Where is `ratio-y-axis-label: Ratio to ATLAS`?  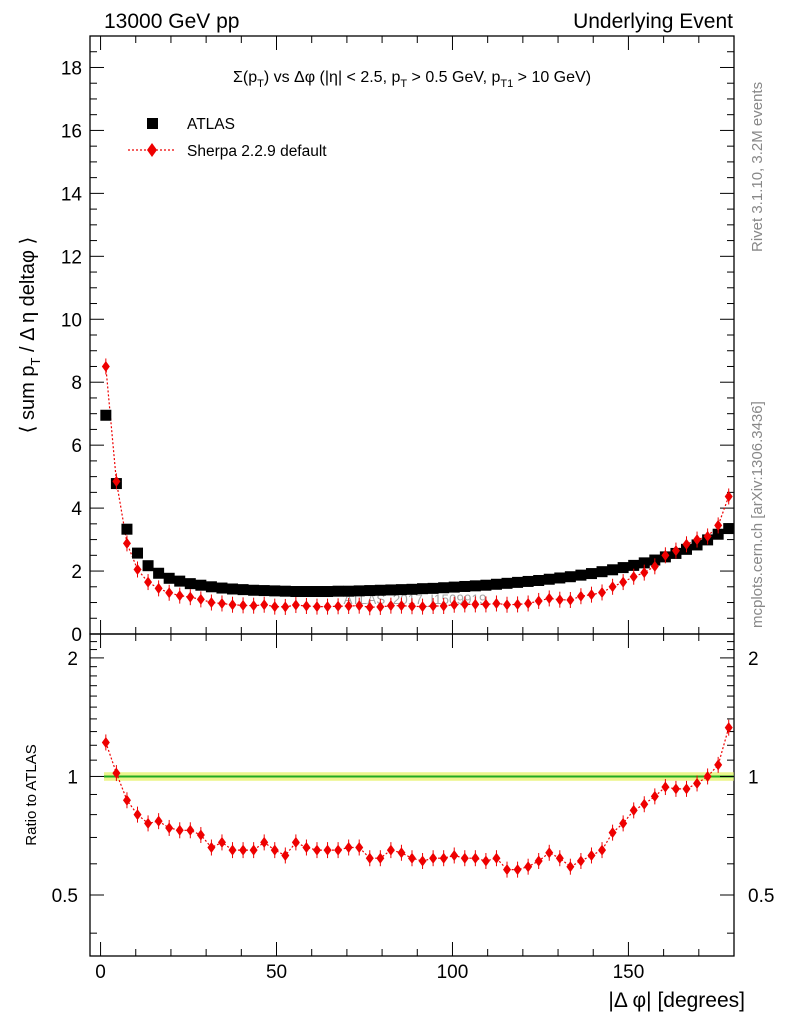 ratio-y-axis-label: Ratio to ATLAS is located at coordinates (31, 794).